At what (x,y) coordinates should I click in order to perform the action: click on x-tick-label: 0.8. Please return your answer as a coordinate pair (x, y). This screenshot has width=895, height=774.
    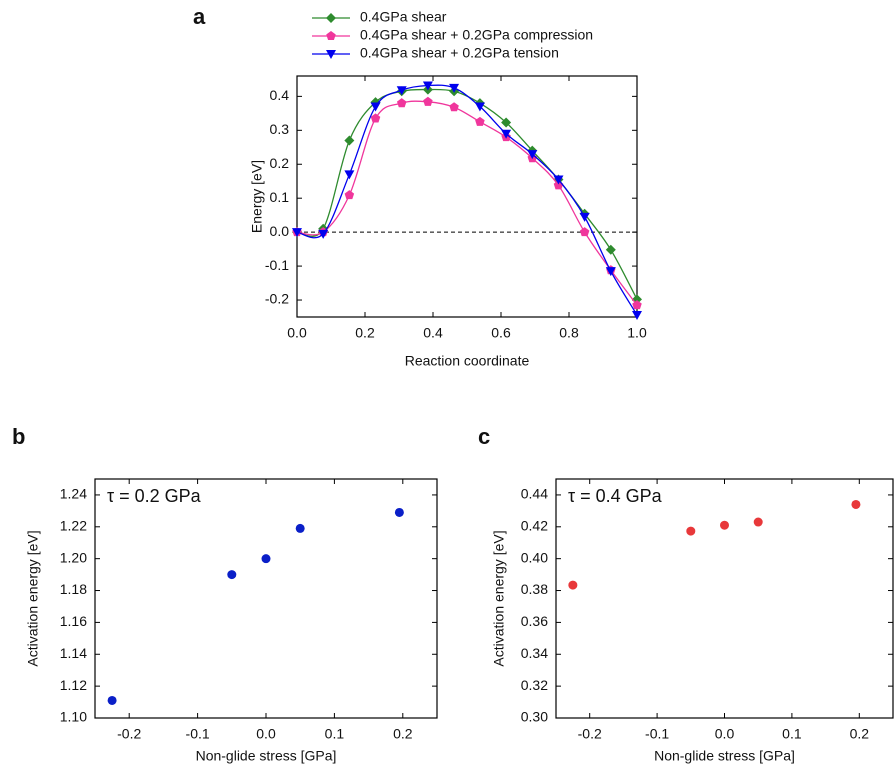
    Looking at the image, I should click on (569, 333).